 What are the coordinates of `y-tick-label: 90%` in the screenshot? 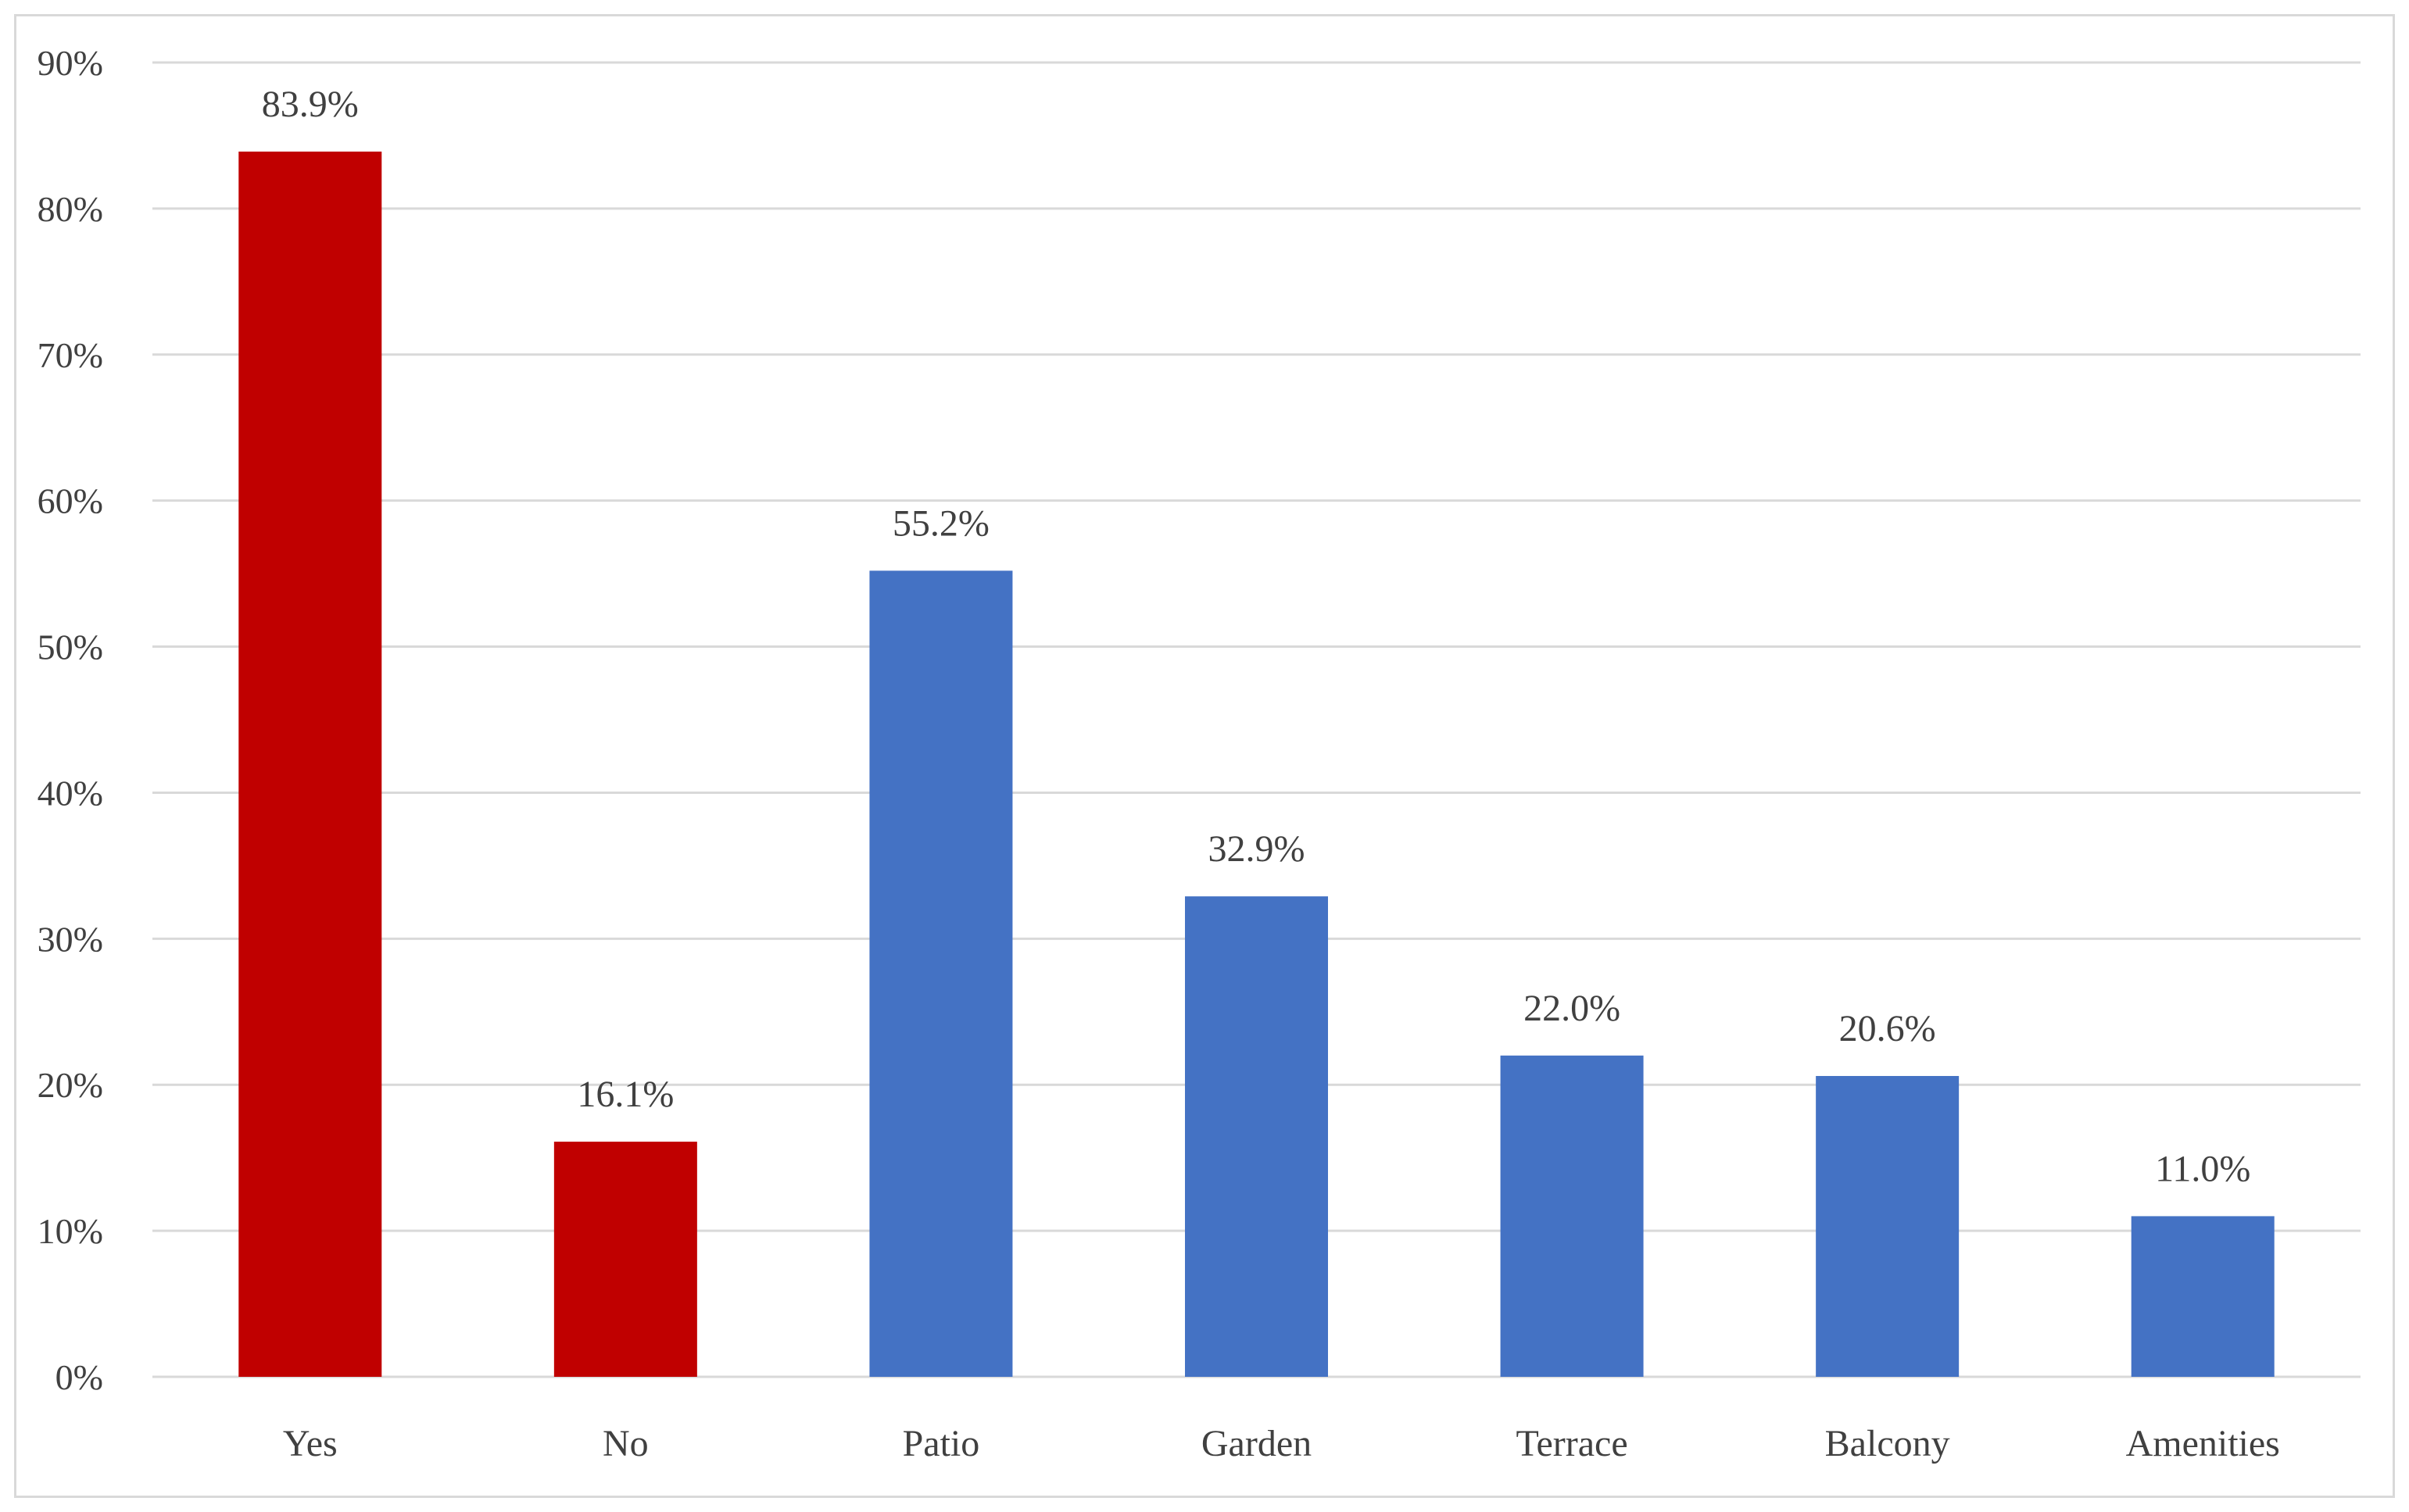 It's located at (70, 63).